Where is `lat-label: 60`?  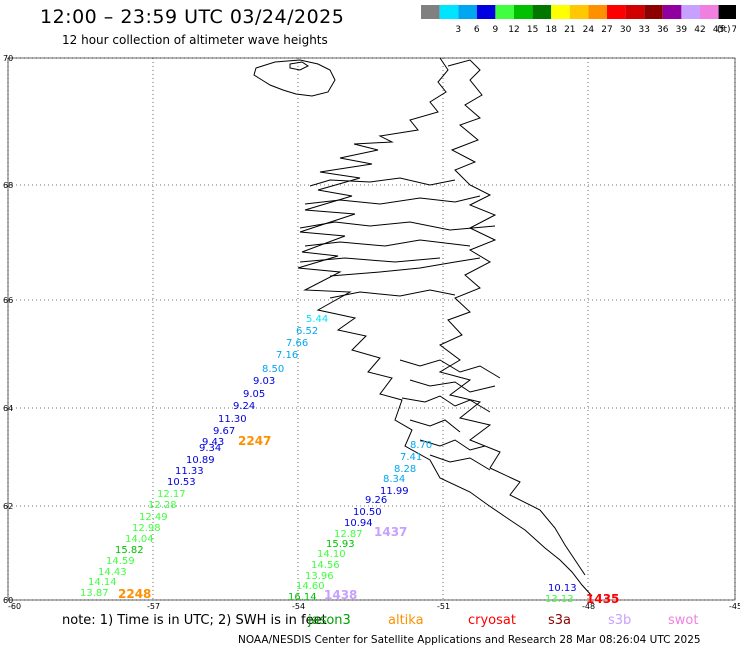
lat-label: 60 is located at coordinates (8, 600).